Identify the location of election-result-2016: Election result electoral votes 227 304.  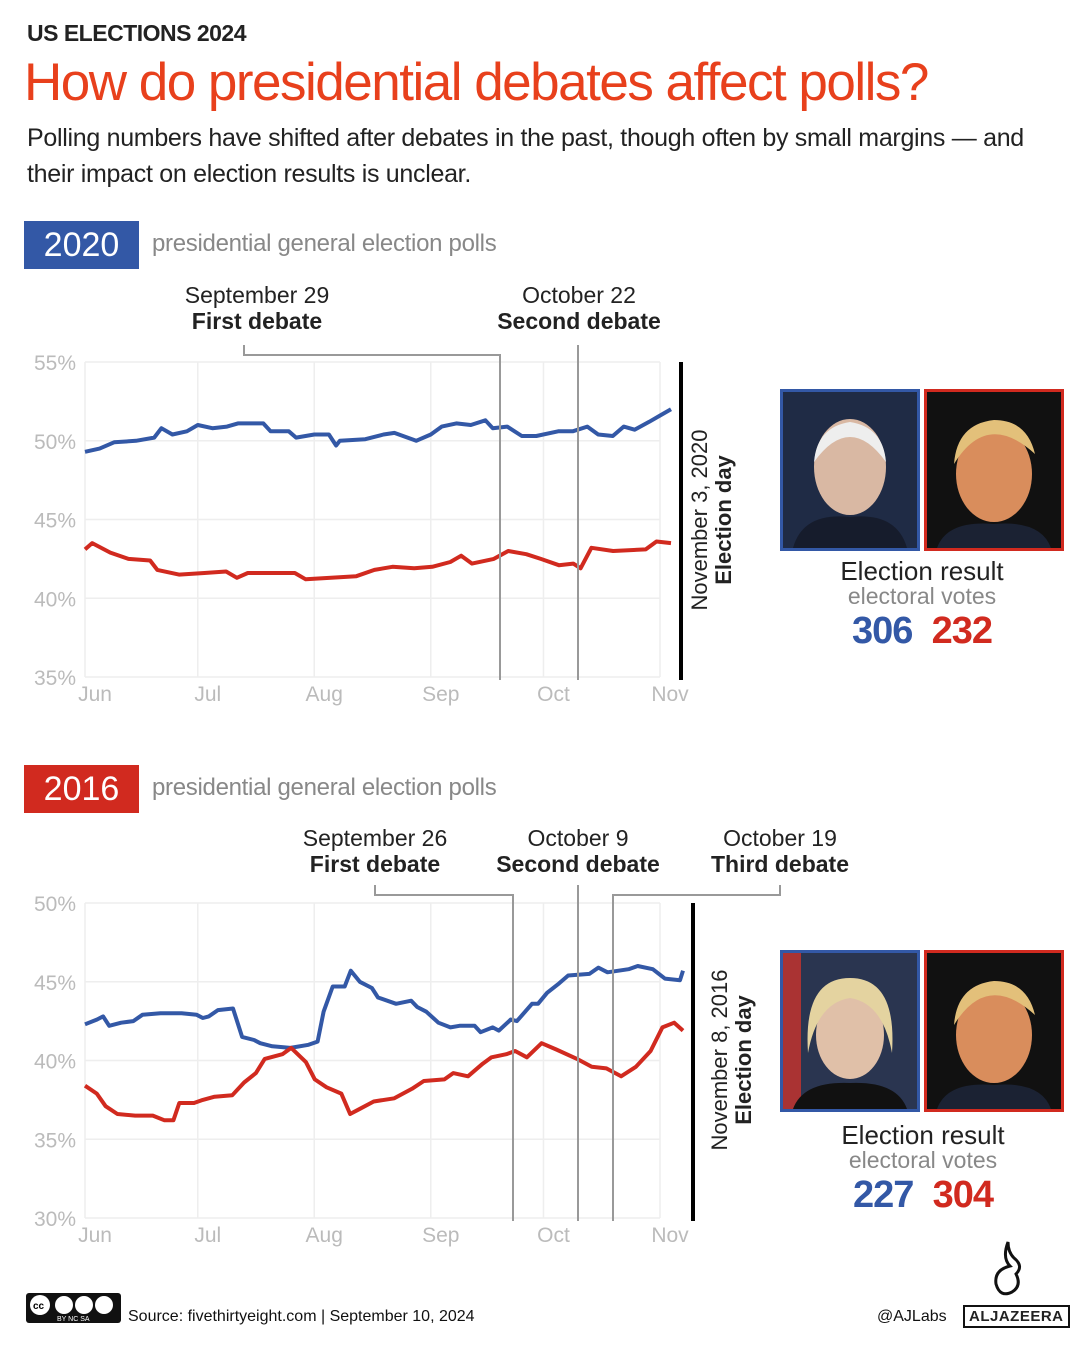
(923, 1168).